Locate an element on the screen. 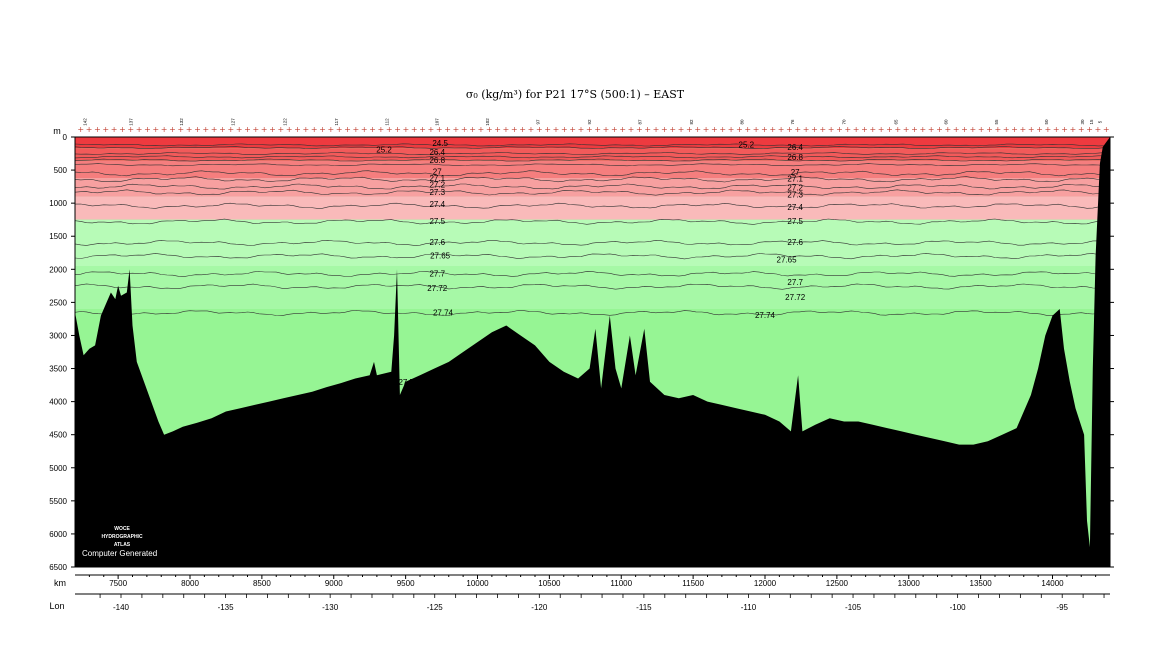 The width and height of the screenshot is (1150, 650). station-label: 132 is located at coordinates (181, 122).